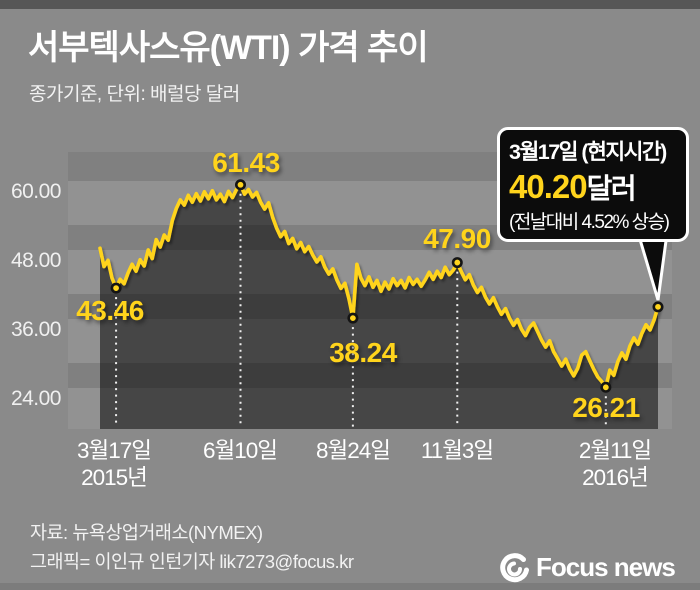 This screenshot has height=590, width=700. What do you see at coordinates (134, 94) in the screenshot?
I see `page-subtitle: 종가기준, 단위: 배럴당 달러` at bounding box center [134, 94].